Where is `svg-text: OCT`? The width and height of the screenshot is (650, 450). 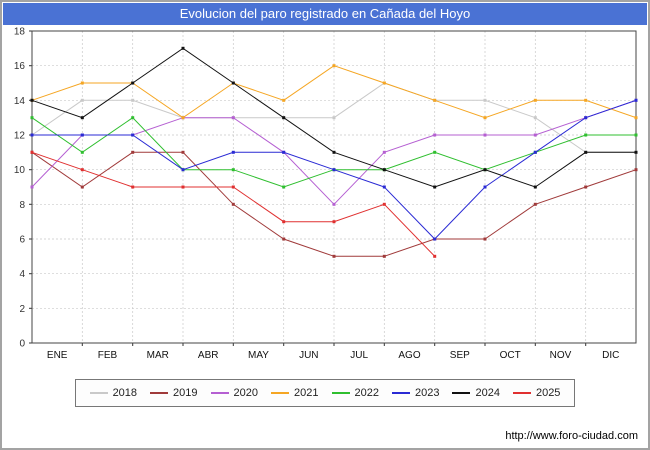
svg-text: OCT is located at coordinates (510, 355).